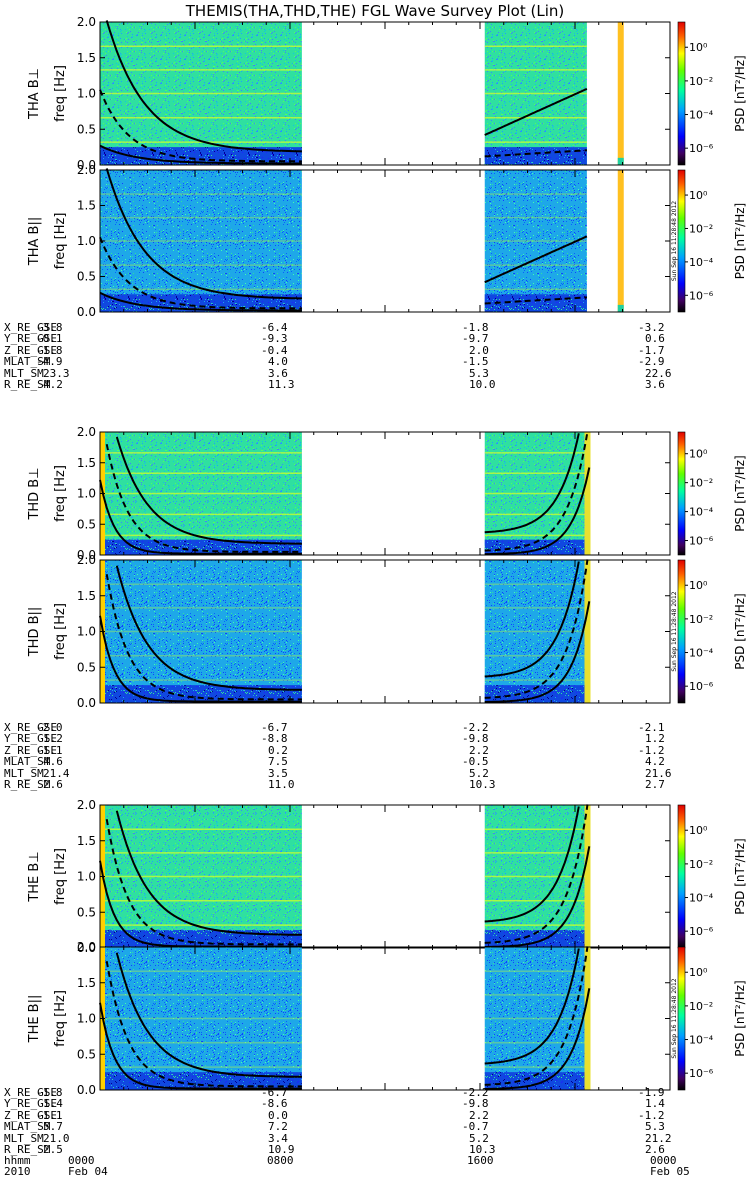  I want to click on ephemeris-value: -1.5, so click(475, 362).